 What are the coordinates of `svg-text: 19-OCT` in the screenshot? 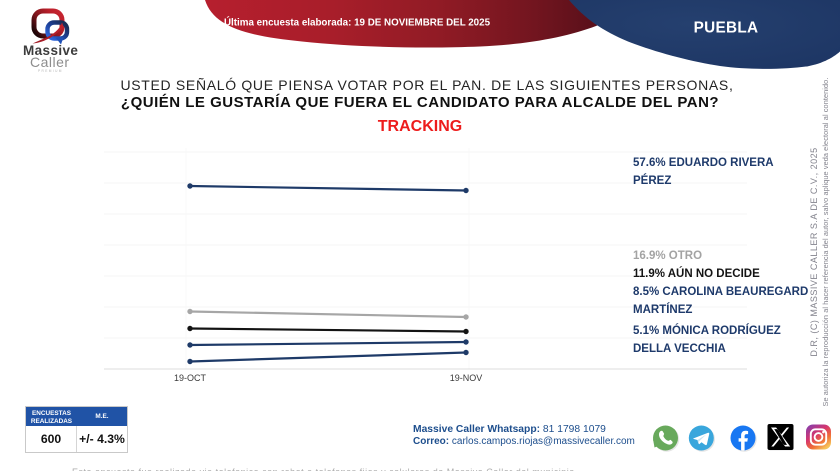 It's located at (190, 378).